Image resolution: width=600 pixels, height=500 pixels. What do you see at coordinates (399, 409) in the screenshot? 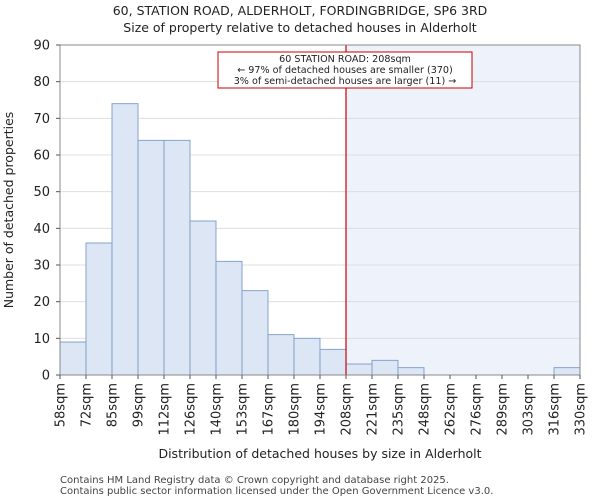
I see `x-tick-label: 235sqm` at bounding box center [399, 409].